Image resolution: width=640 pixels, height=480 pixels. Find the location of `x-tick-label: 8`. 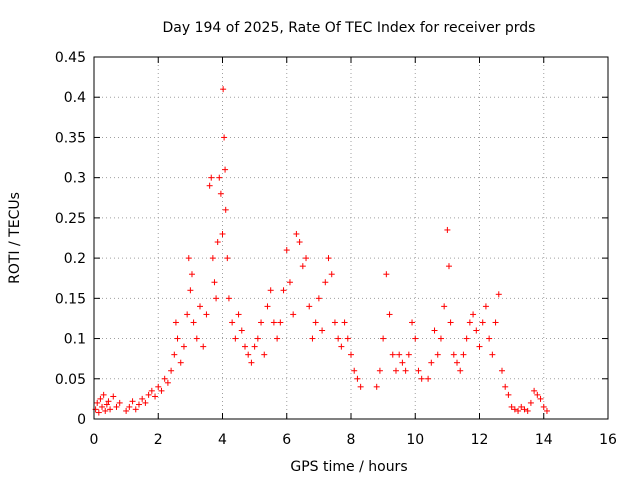

x-tick-label: 8 is located at coordinates (351, 440).